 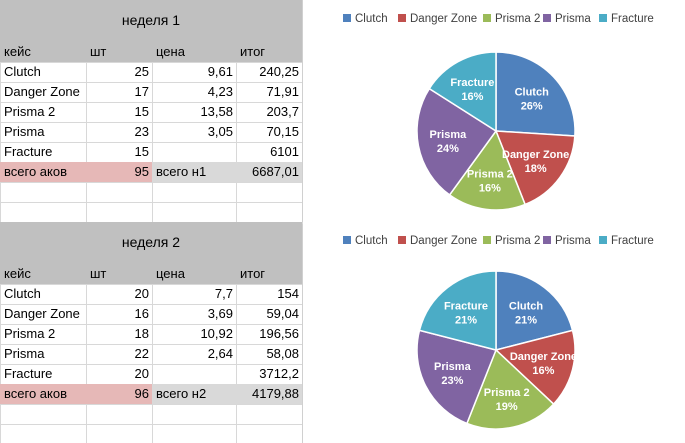 I want to click on legend-label: Danger Zone, so click(x=444, y=241).